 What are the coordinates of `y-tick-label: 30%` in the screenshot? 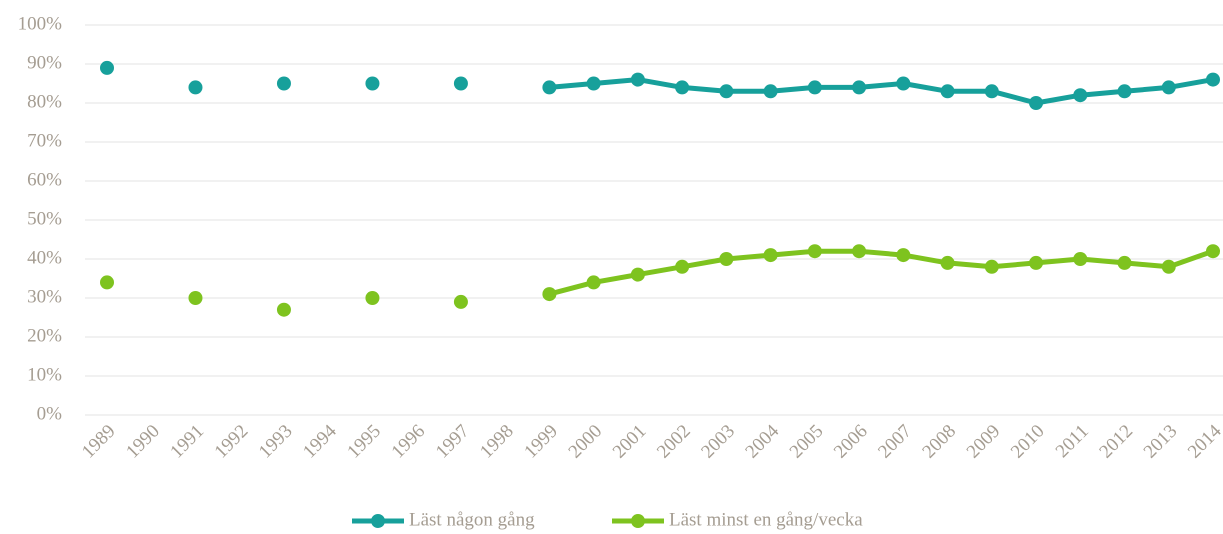 It's located at (44, 296).